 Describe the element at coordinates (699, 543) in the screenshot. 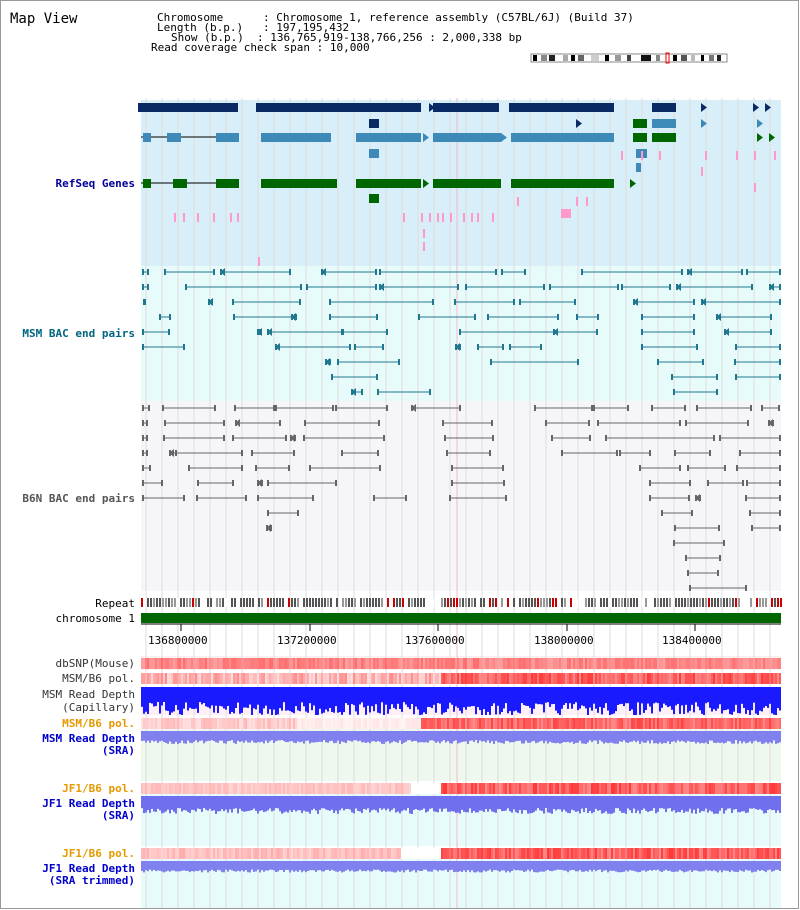

I see `b6n-bac-pair` at that location.